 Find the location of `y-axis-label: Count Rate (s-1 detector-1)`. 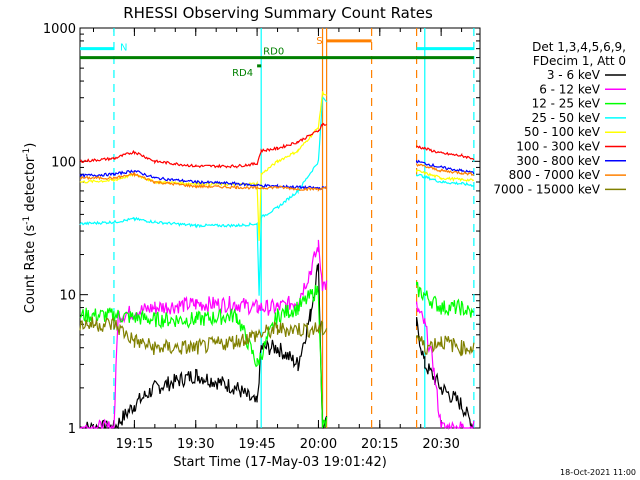

y-axis-label: Count Rate (s-1 detector-1) is located at coordinates (30, 228).